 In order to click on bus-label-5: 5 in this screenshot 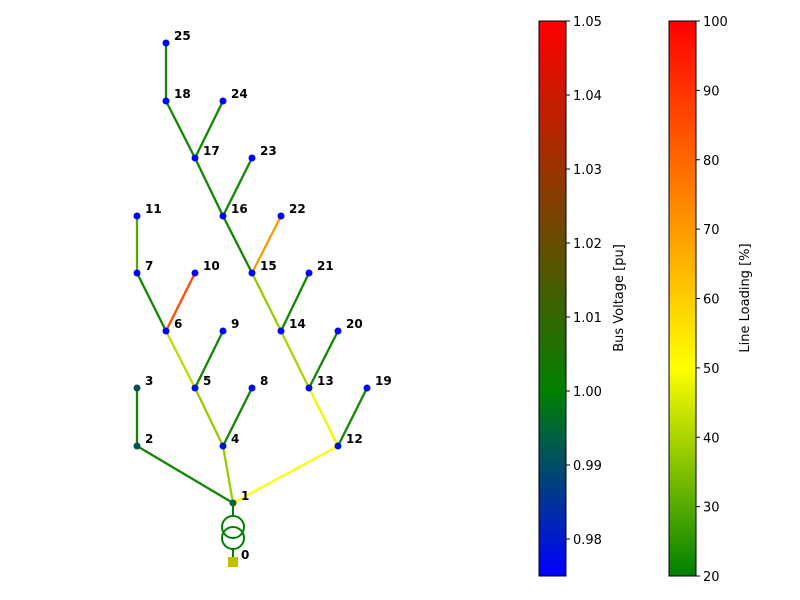, I will do `click(207, 381)`.